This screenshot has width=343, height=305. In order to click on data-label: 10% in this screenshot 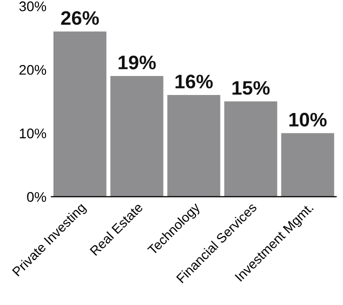, I will do `click(308, 119)`.